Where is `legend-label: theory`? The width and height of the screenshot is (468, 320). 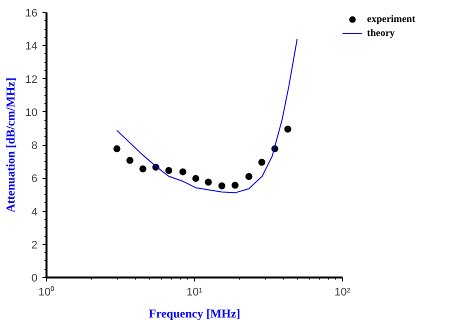
legend-label: theory is located at coordinates (381, 33).